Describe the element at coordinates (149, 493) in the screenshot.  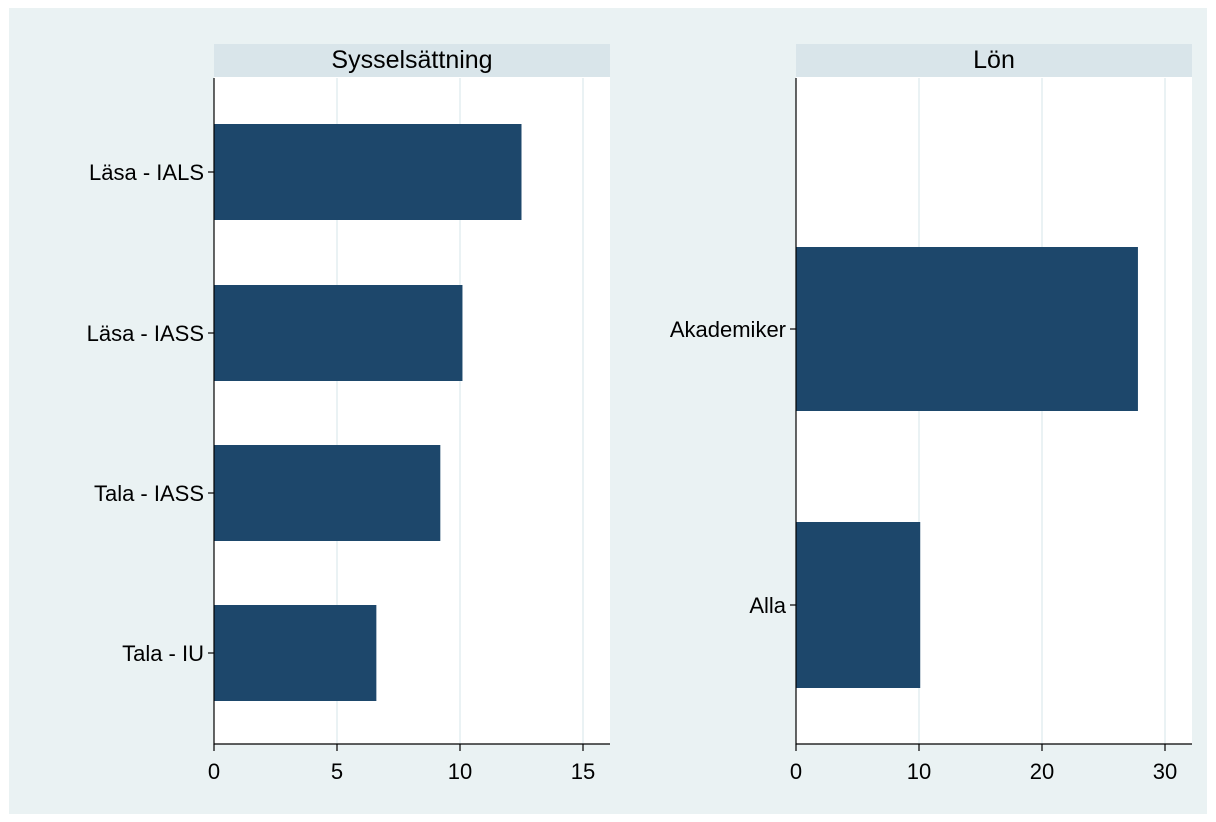
I see `panel0-category-label-2: Tala - IASS` at that location.